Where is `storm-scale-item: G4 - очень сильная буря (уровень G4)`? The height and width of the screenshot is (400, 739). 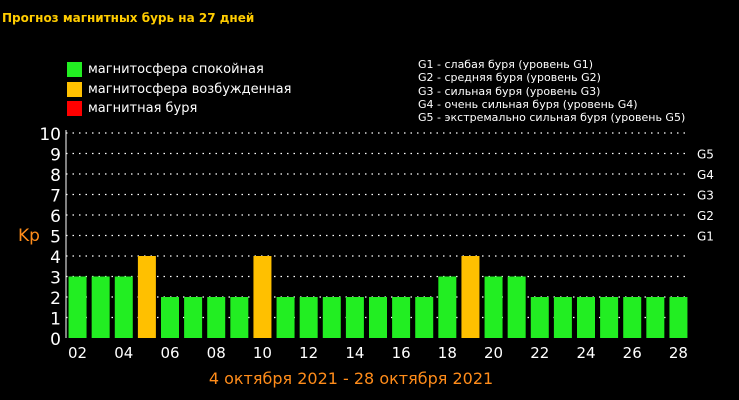 storm-scale-item: G4 - очень сильная буря (уровень G4) is located at coordinates (528, 104).